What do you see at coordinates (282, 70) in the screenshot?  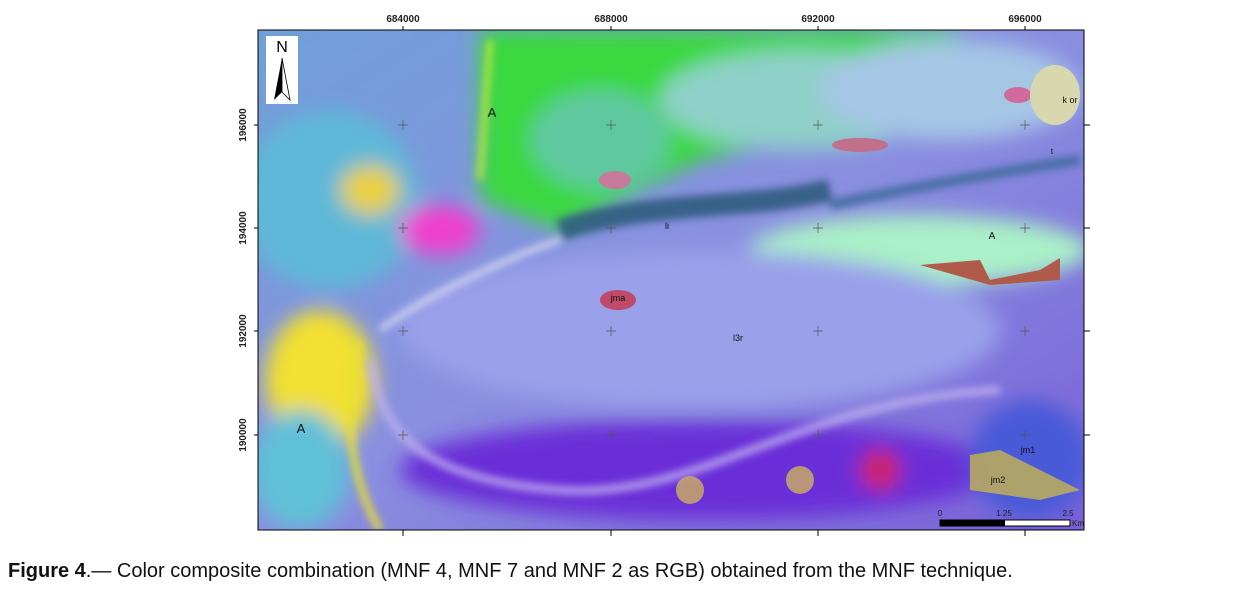 I see `north-arrow: N` at bounding box center [282, 70].